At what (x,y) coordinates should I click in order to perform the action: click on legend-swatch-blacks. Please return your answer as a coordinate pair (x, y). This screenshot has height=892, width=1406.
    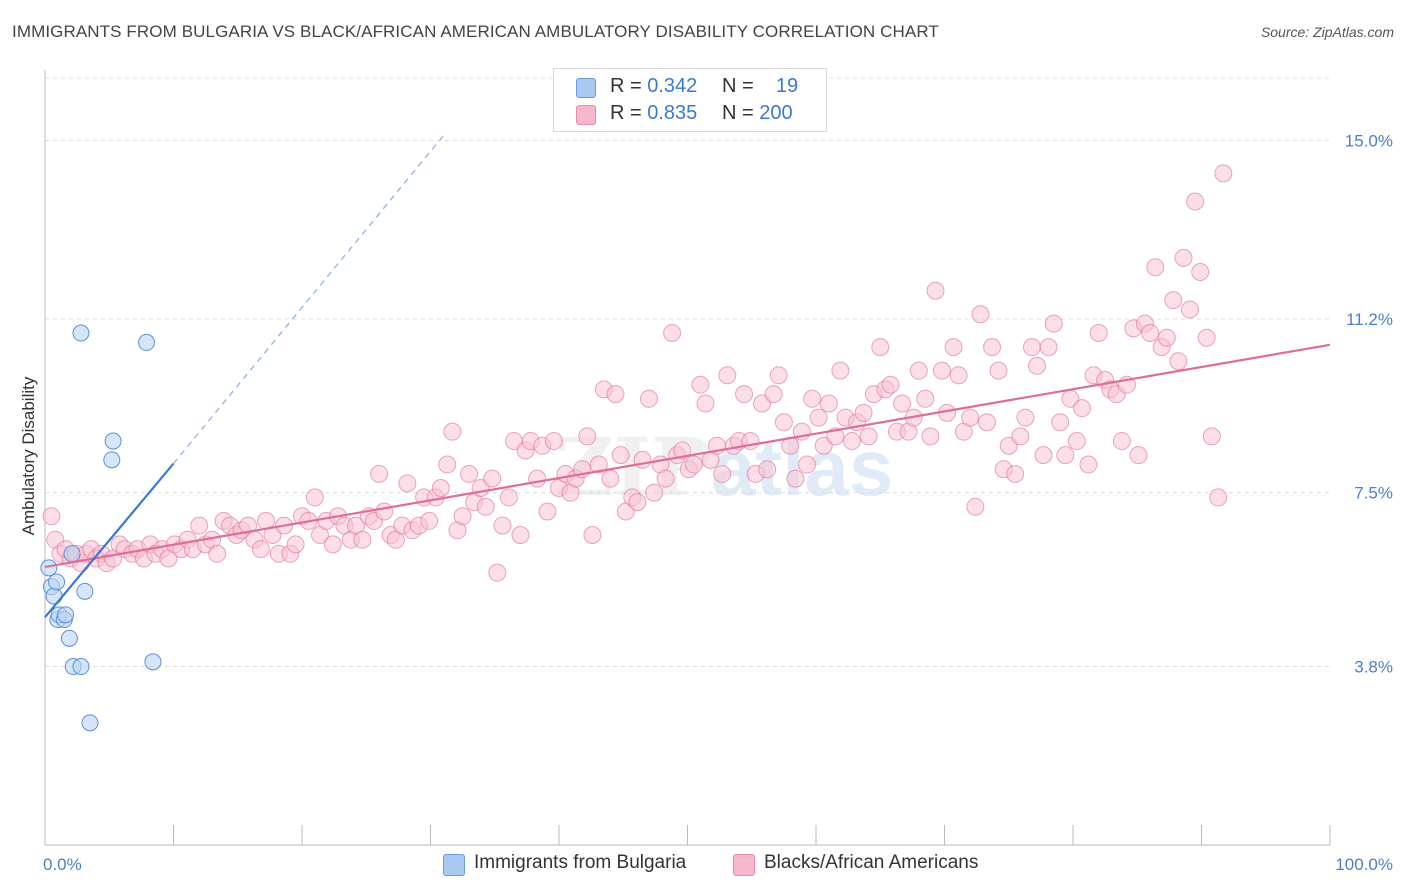
    Looking at the image, I should click on (586, 115).